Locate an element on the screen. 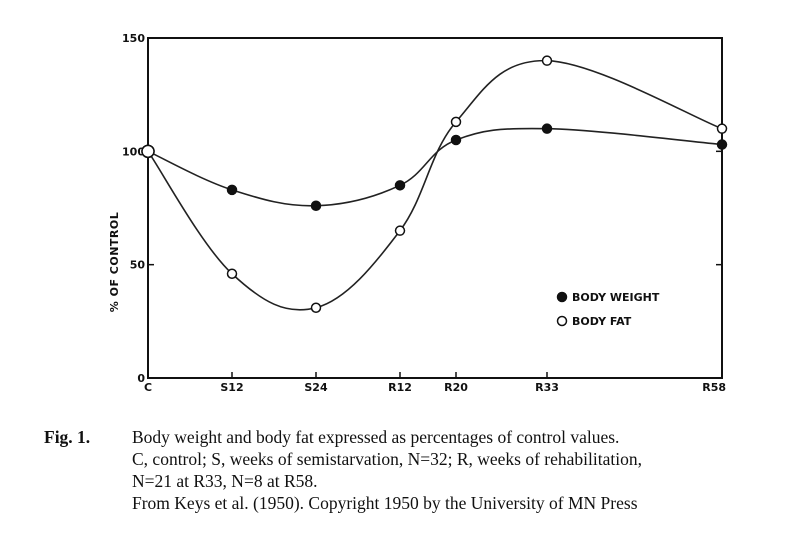  legend-label-body-fat: BODY FAT is located at coordinates (602, 321).